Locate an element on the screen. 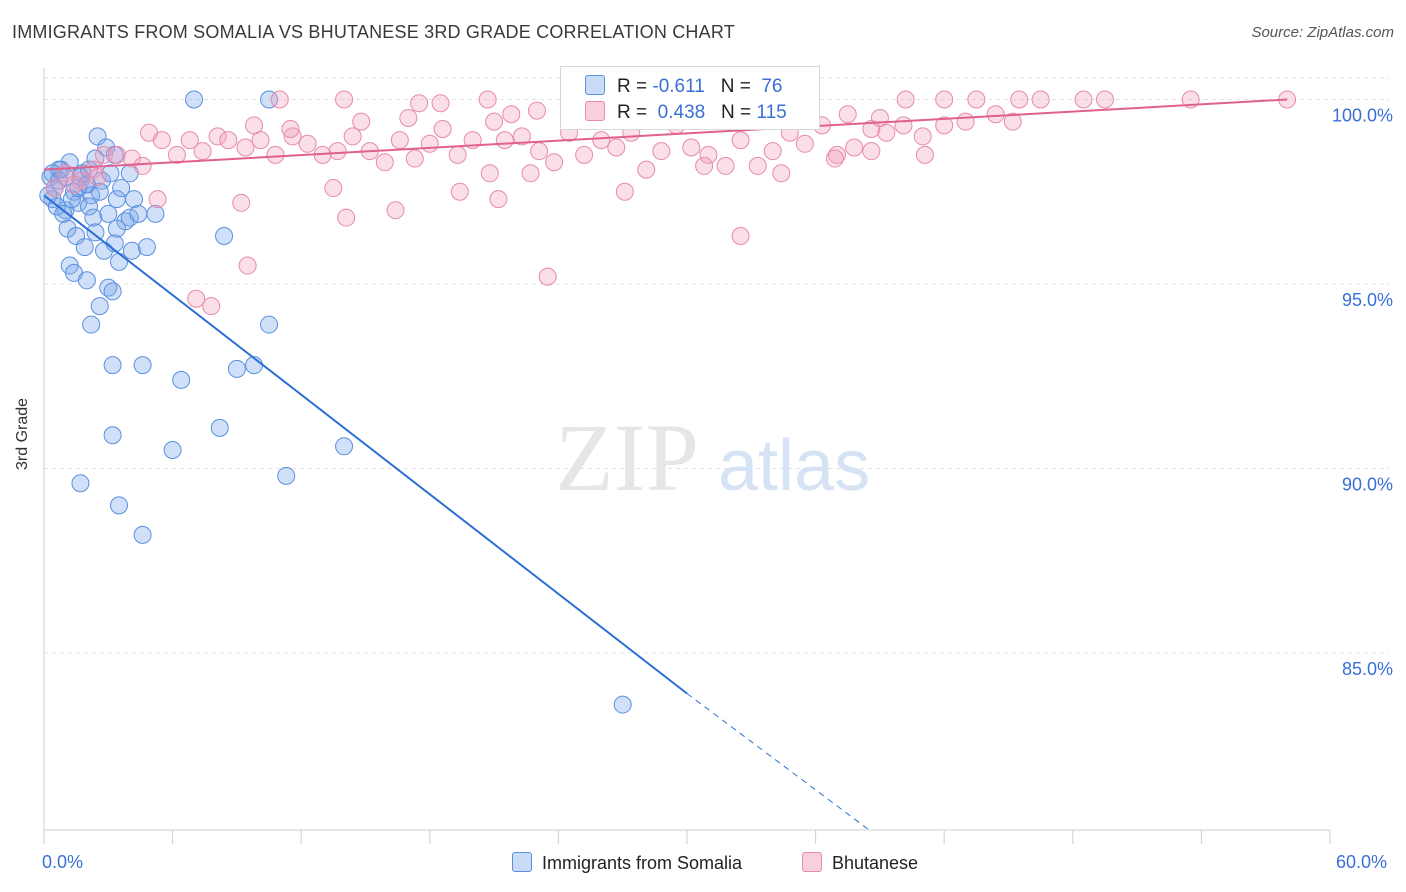  legend-r-value: -0.611 is located at coordinates (678, 86).